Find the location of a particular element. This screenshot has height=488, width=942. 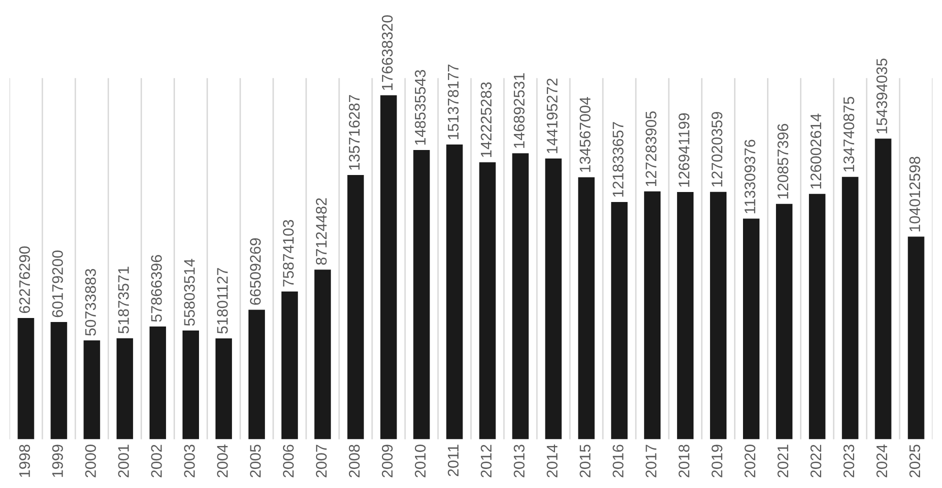

x-tick-label: 1999 is located at coordinates (57, 460).